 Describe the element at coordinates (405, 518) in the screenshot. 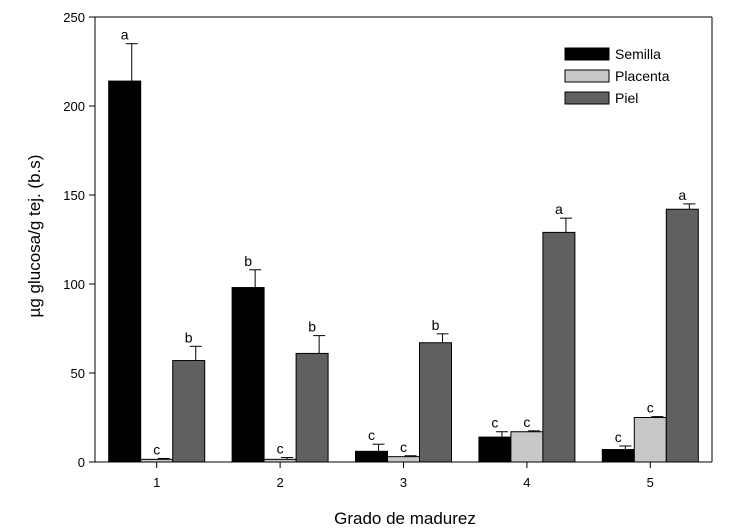

I see `x-axis-title: Grado de madurez` at that location.